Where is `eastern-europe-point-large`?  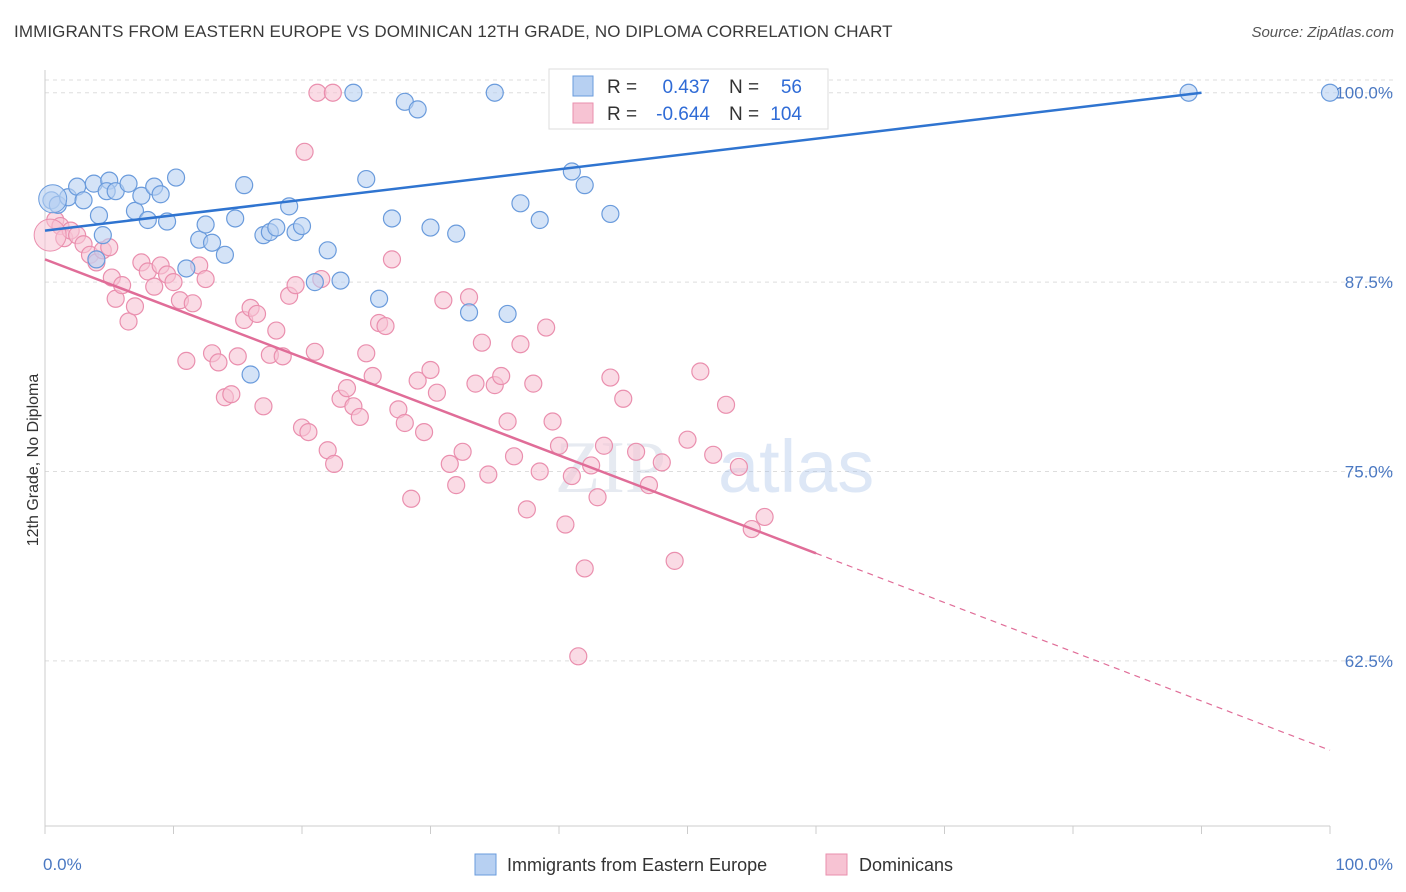 eastern-europe-point-large is located at coordinates (53, 199).